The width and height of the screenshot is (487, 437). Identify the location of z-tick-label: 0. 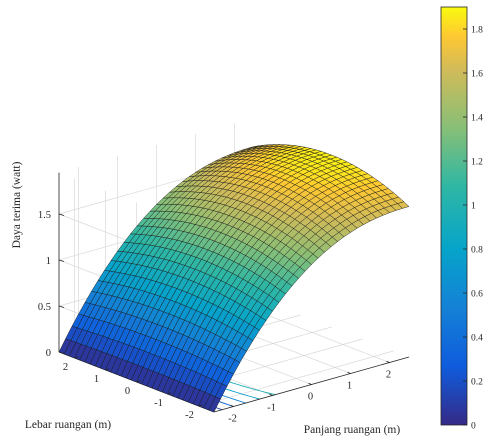
(48, 353).